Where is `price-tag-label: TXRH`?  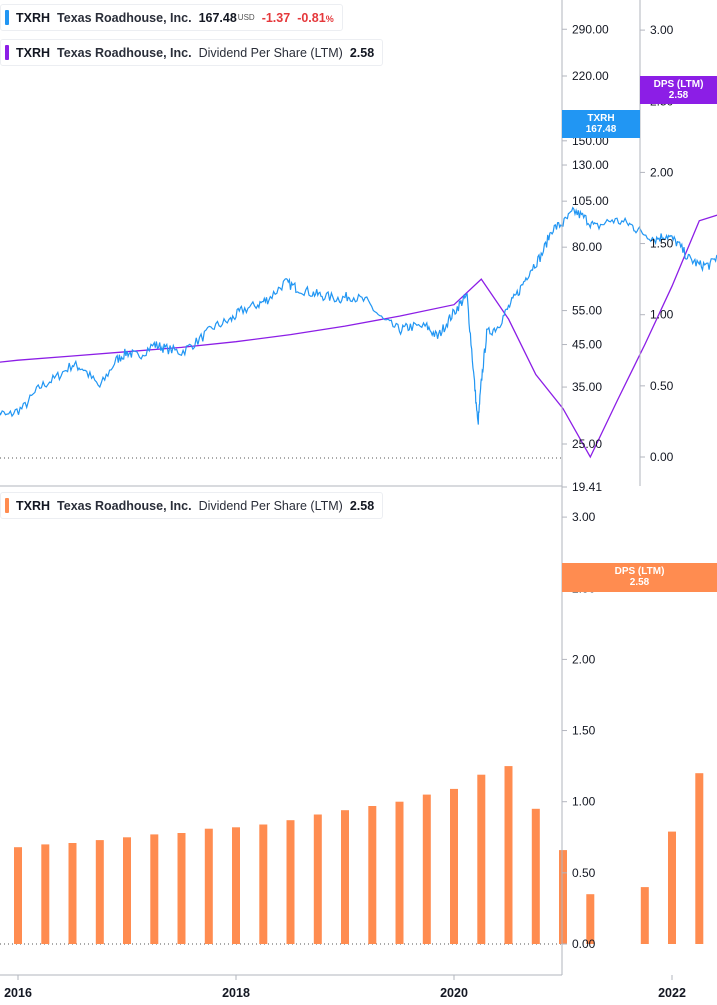 price-tag-label: TXRH is located at coordinates (601, 118).